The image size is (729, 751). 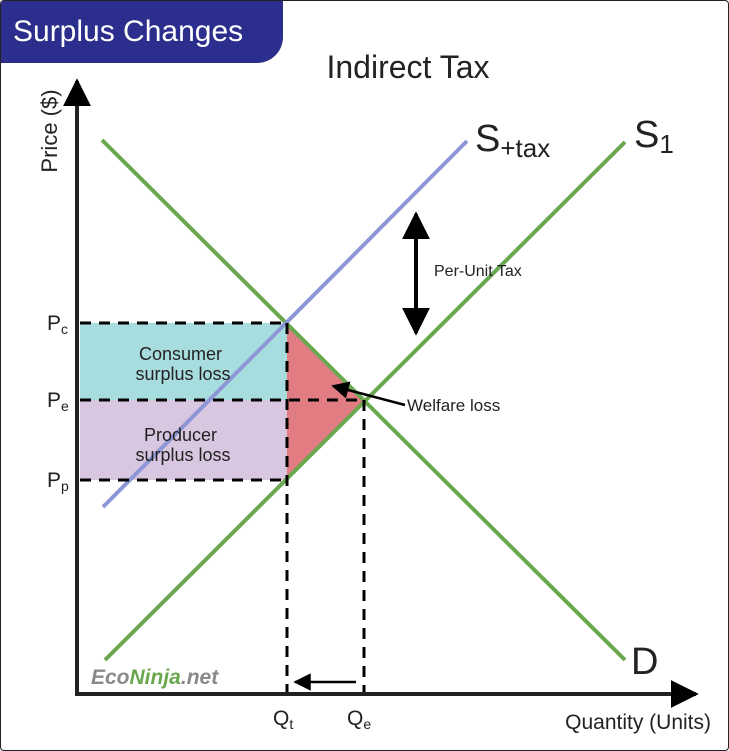 What do you see at coordinates (368, 394) in the screenshot?
I see `welfare-loss-pointer` at bounding box center [368, 394].